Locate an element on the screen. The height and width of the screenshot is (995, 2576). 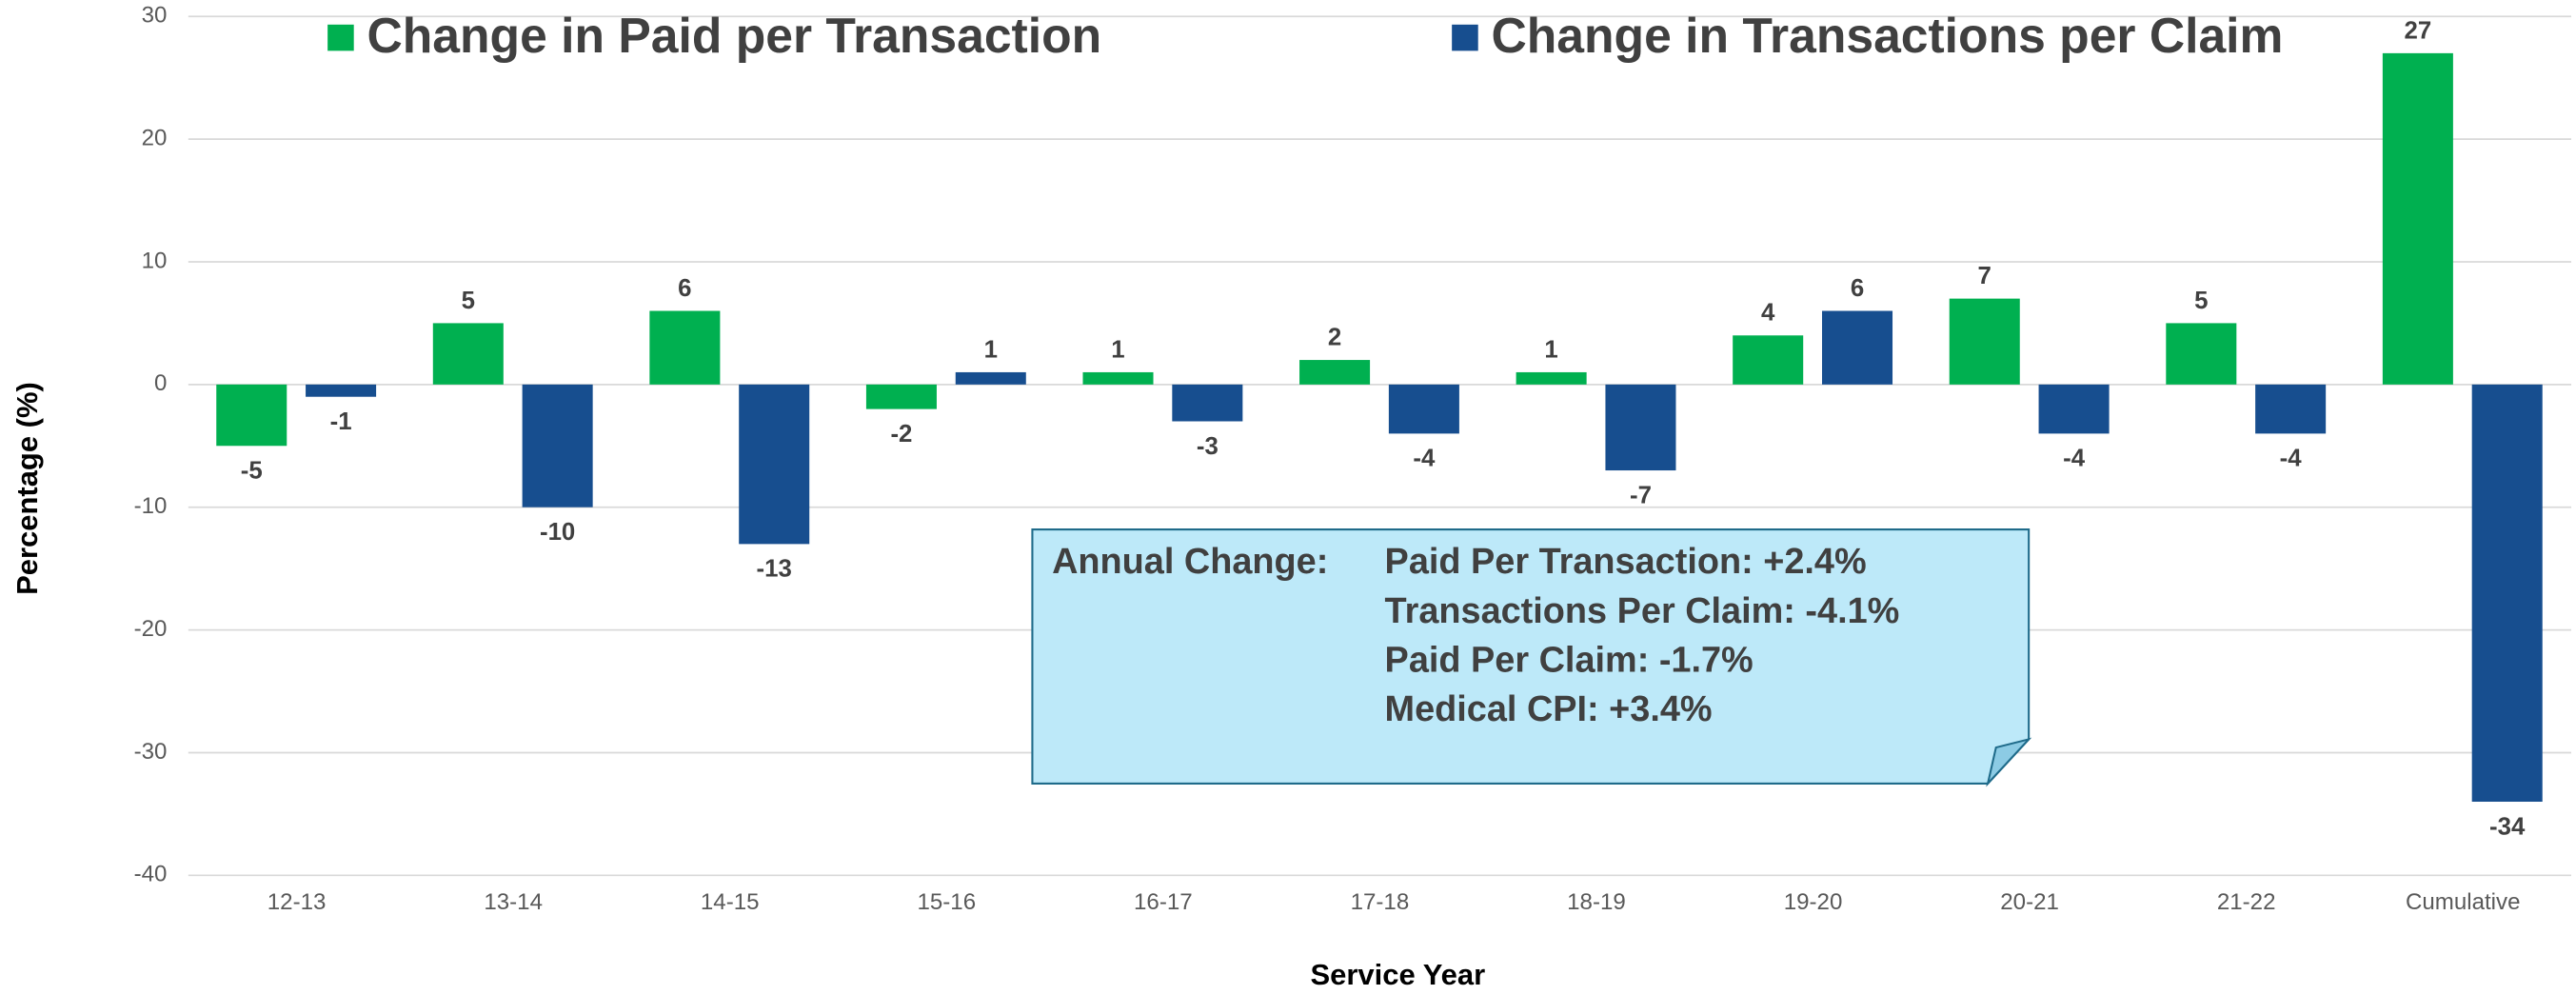
annotation-line: Transactions Per Claim: -4.1% is located at coordinates (1642, 611).